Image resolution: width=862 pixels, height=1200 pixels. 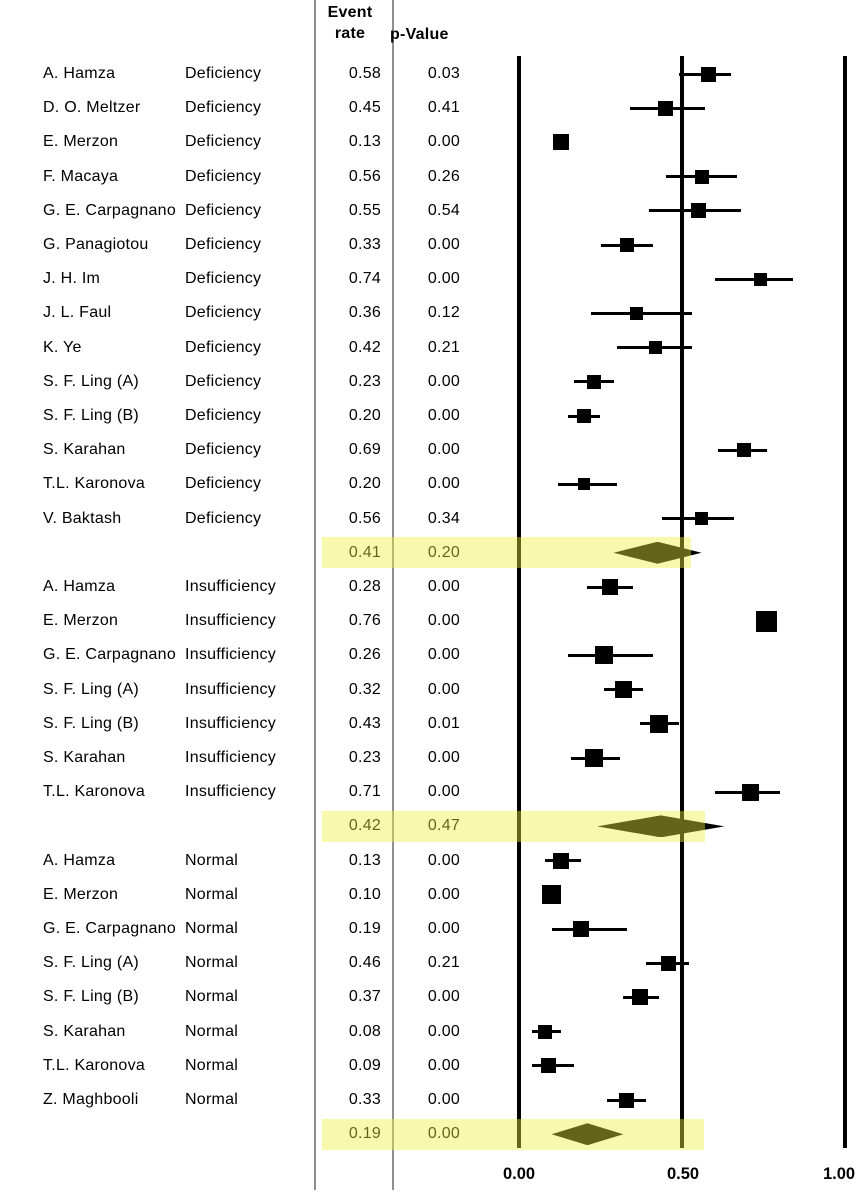 What do you see at coordinates (393, 595) in the screenshot?
I see `column-divider-right` at bounding box center [393, 595].